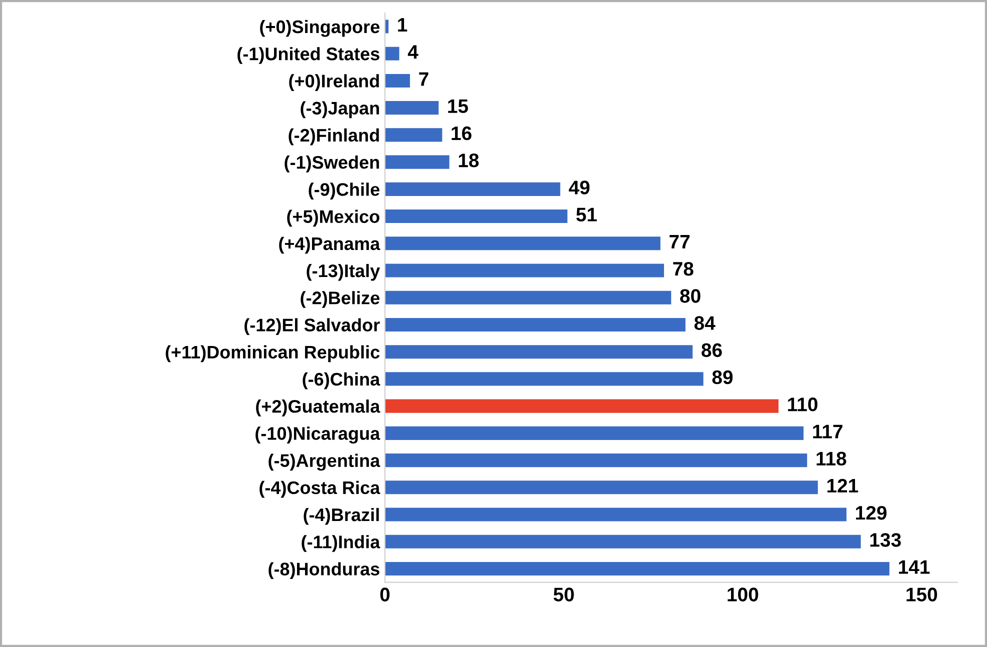  What do you see at coordinates (423, 79) in the screenshot?
I see `data-label: 7` at bounding box center [423, 79].